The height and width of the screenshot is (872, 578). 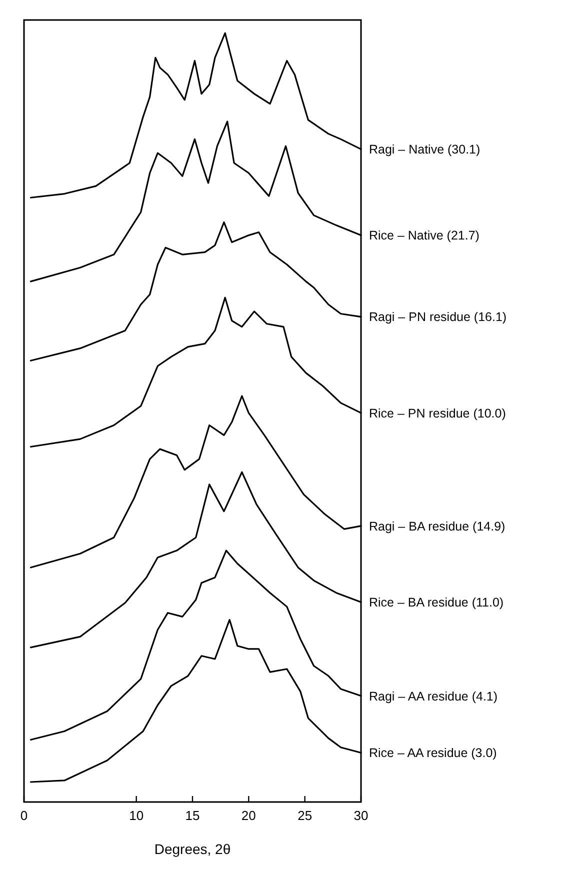 What do you see at coordinates (436, 602) in the screenshot?
I see `series-label: Rice – BA residue (11.0)` at bounding box center [436, 602].